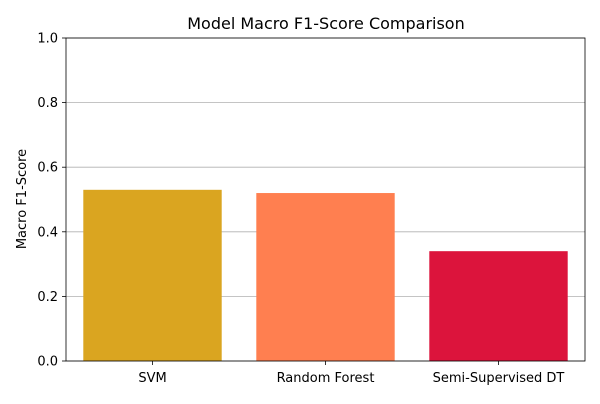 This screenshot has width=600, height=404. Describe the element at coordinates (22, 199) in the screenshot. I see `y-axis-label: Macro F1-Score` at that location.